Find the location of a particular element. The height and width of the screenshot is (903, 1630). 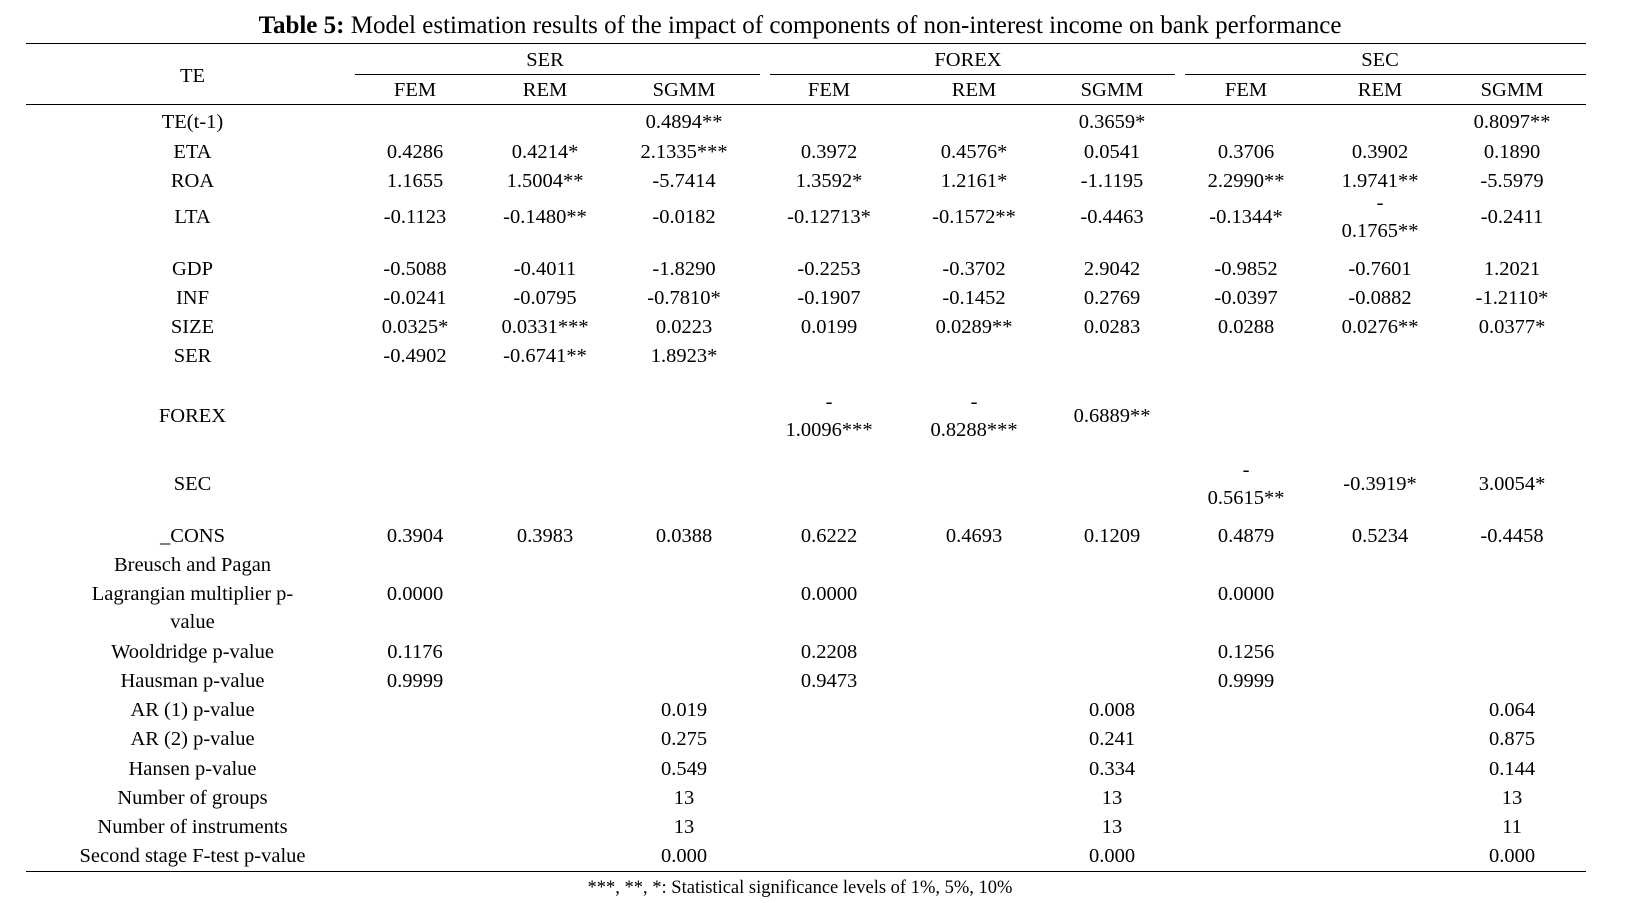

row-label: Second stage F-test p-value is located at coordinates (192, 856).